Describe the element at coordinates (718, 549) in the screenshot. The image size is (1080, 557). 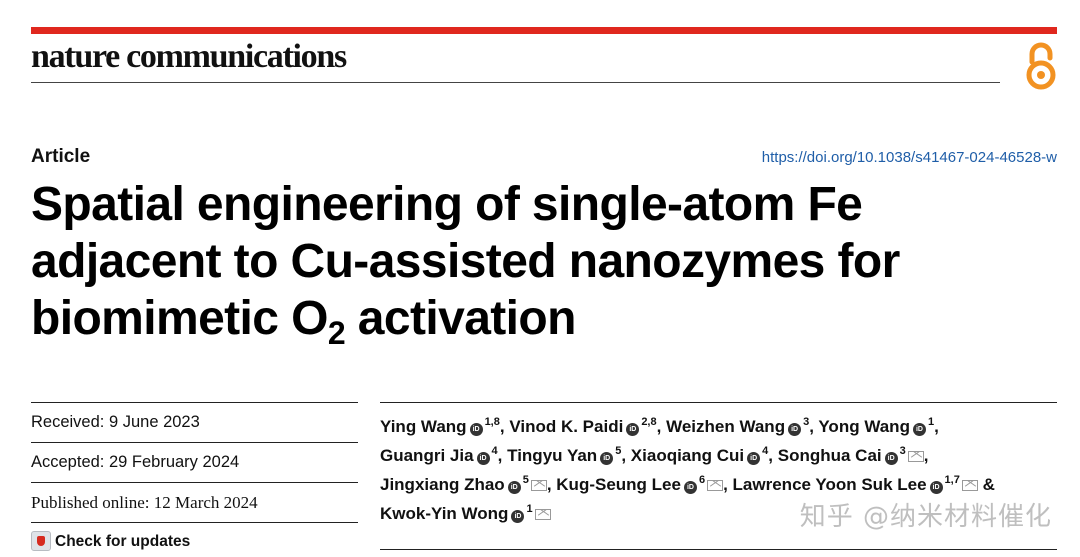
I see `authors-divider-bottom` at that location.